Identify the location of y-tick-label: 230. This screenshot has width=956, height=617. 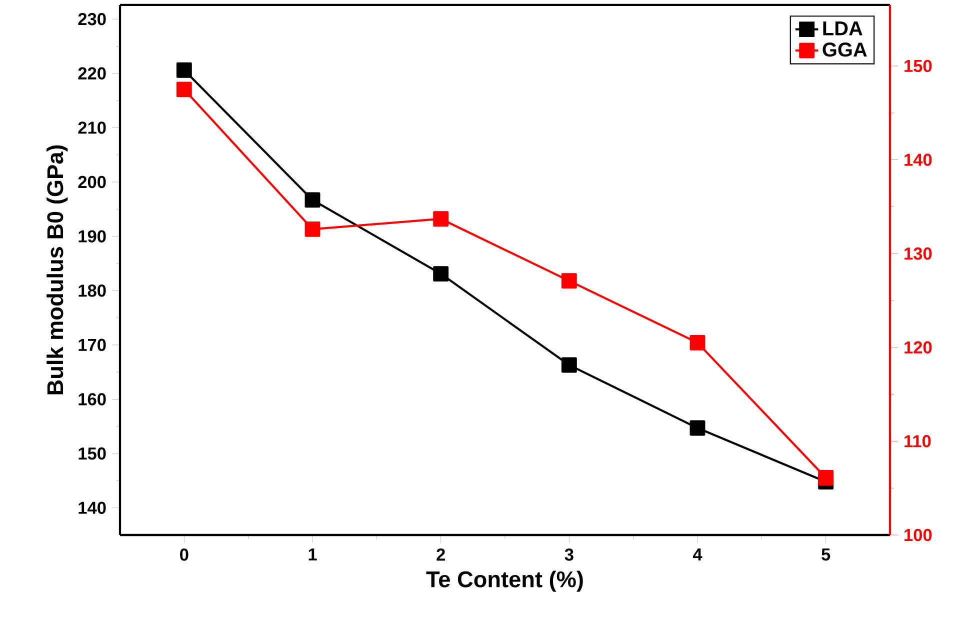
(92, 19).